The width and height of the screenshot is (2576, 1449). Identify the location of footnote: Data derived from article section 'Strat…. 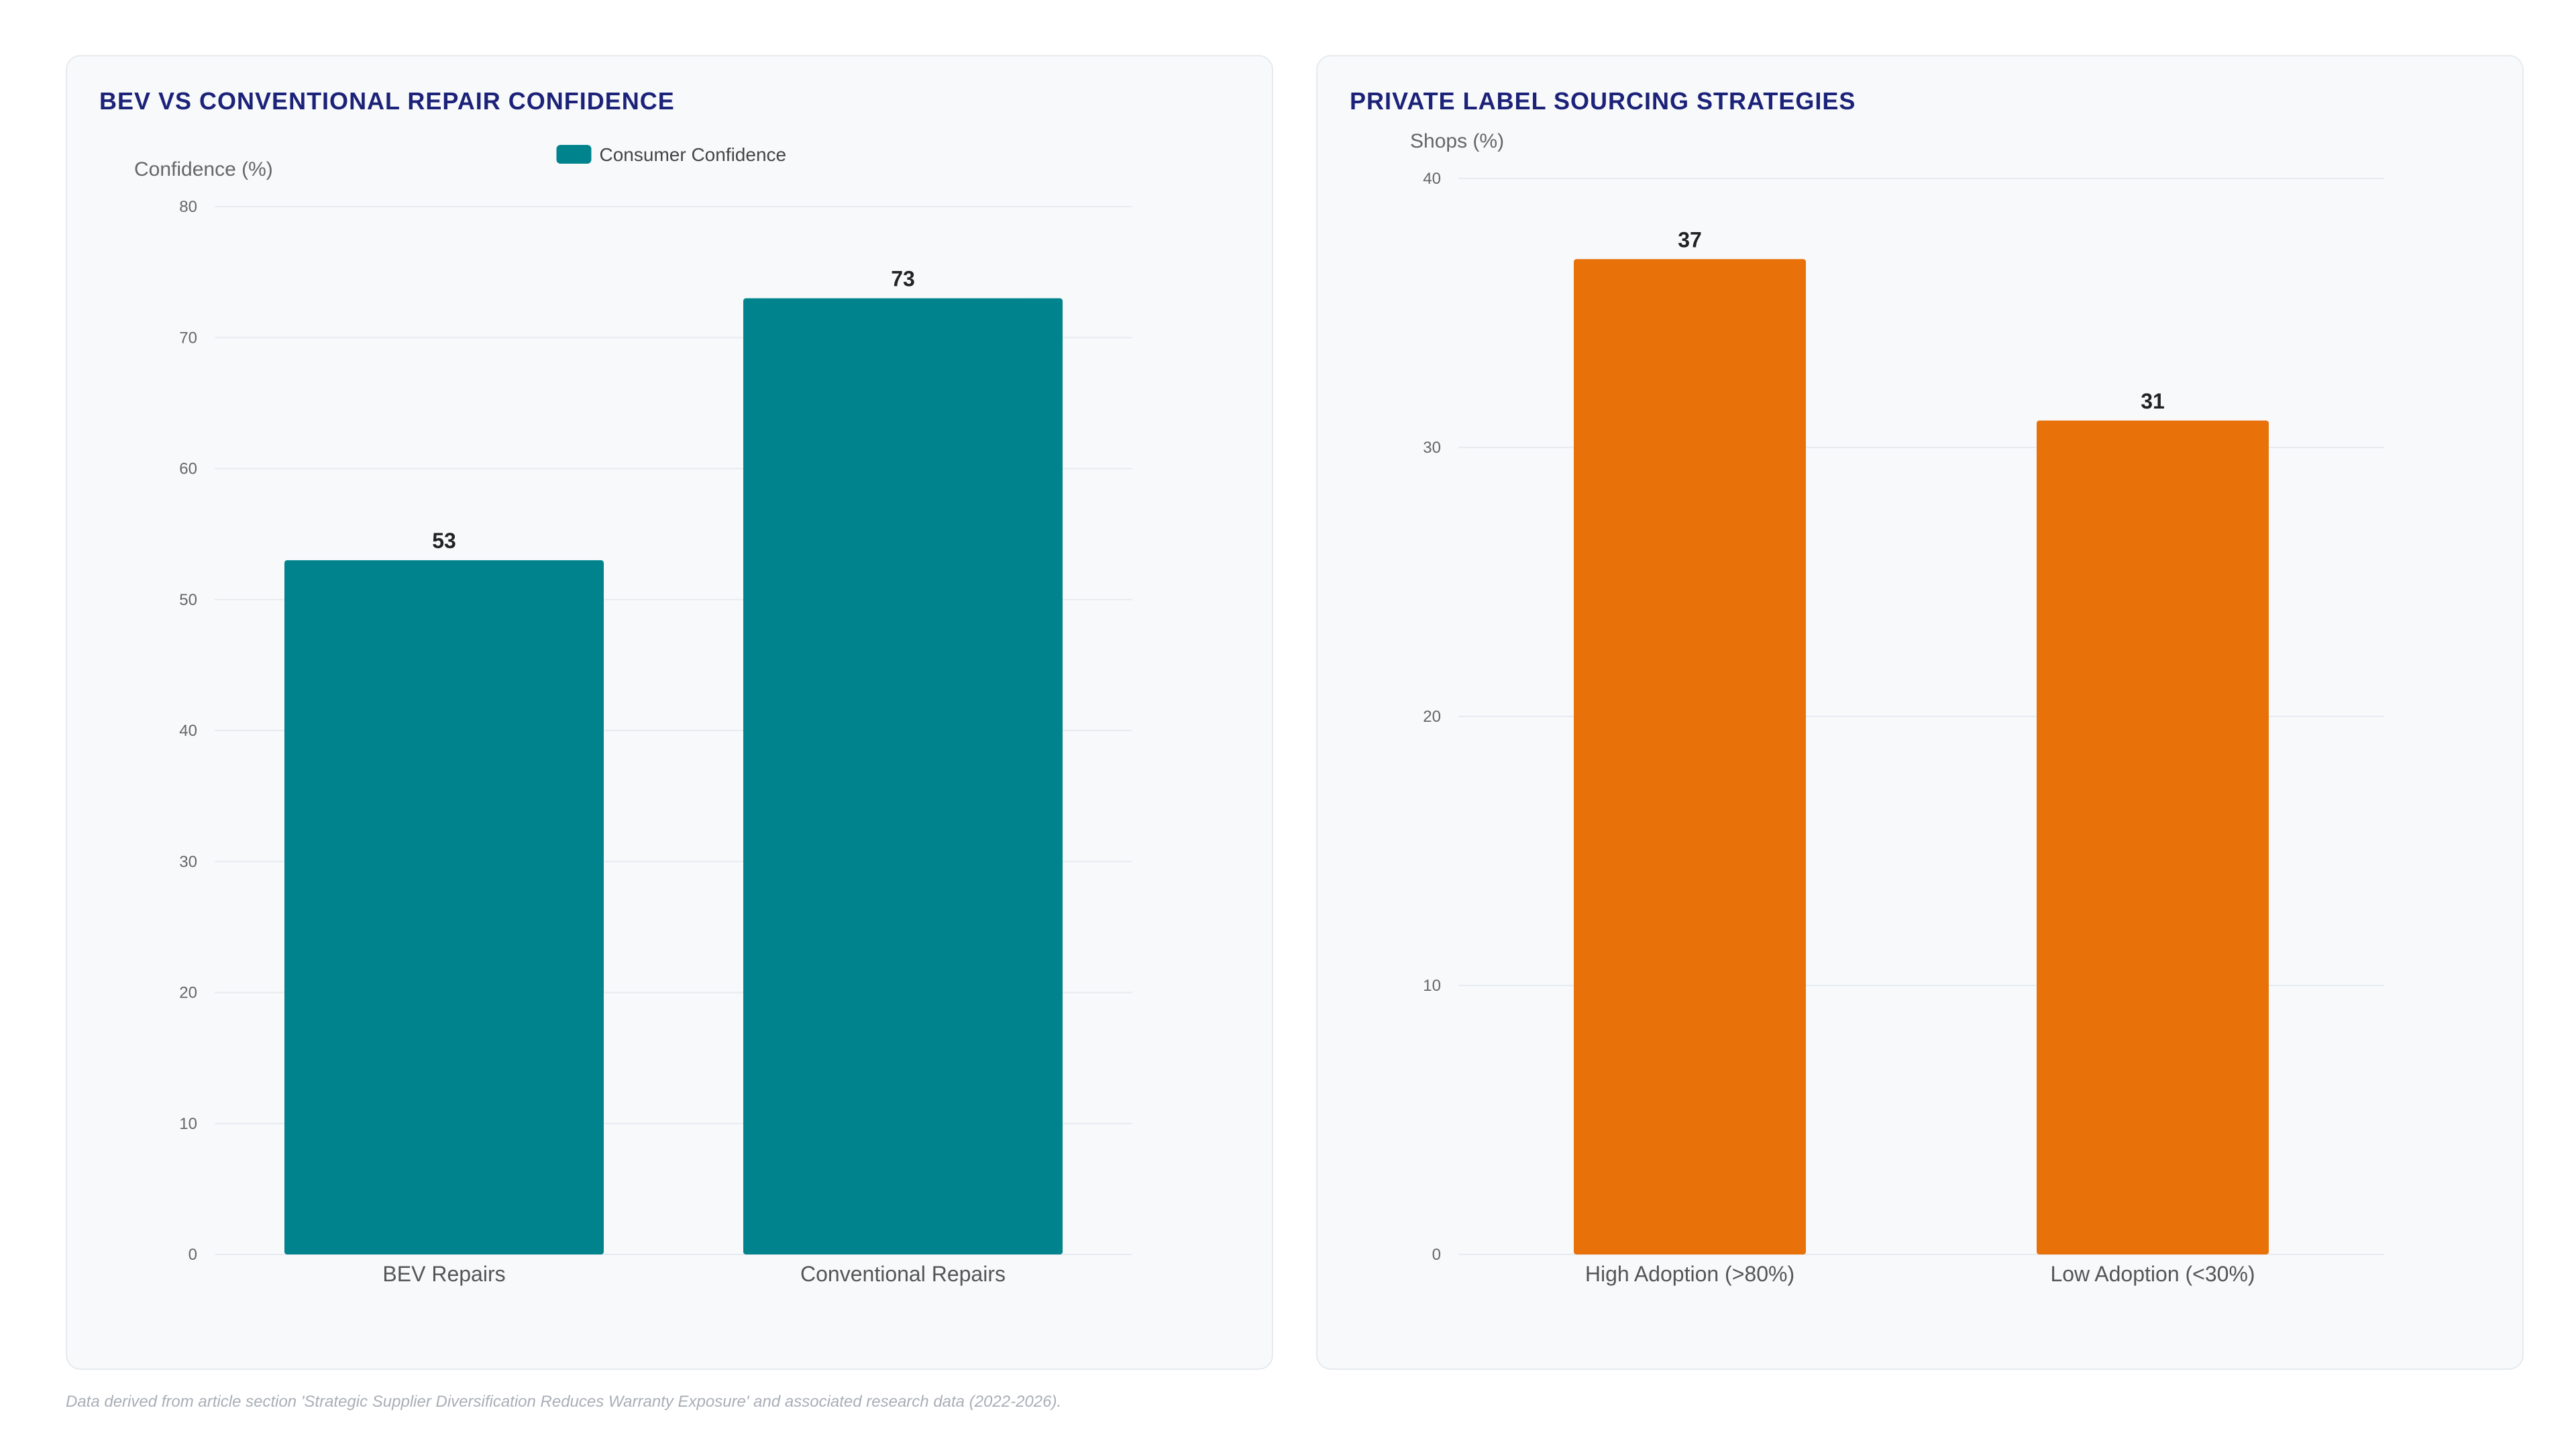
(564, 1402).